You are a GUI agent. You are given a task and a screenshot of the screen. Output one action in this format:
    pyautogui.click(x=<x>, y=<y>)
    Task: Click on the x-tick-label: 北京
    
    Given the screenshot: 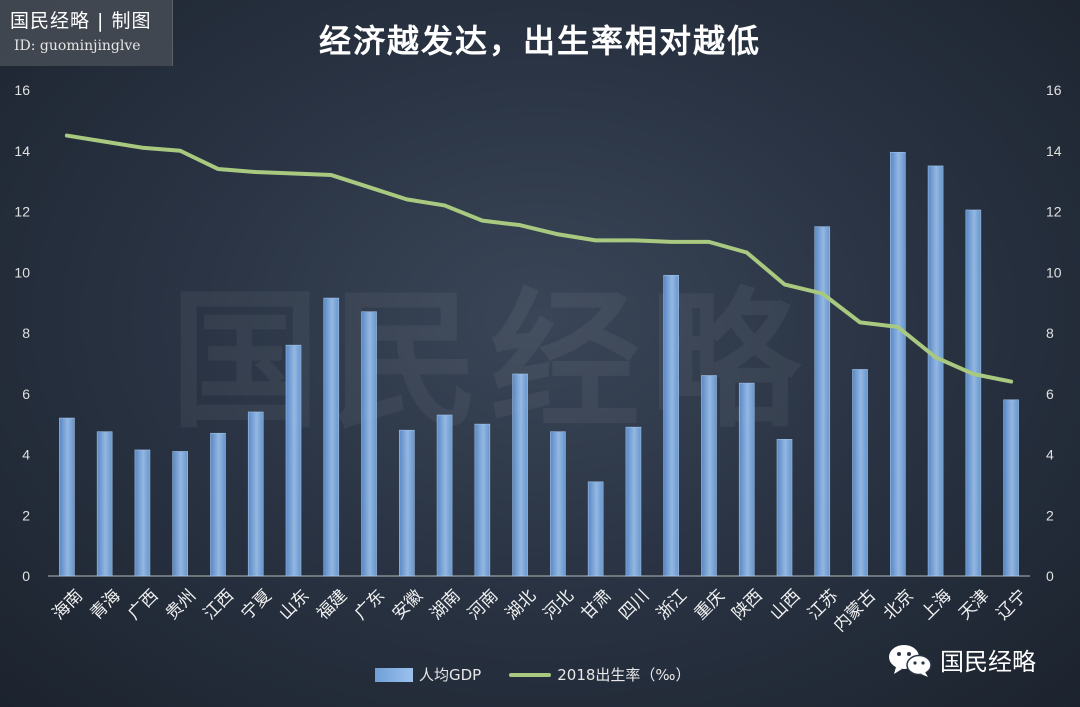 What is the action you would take?
    pyautogui.click(x=899, y=605)
    